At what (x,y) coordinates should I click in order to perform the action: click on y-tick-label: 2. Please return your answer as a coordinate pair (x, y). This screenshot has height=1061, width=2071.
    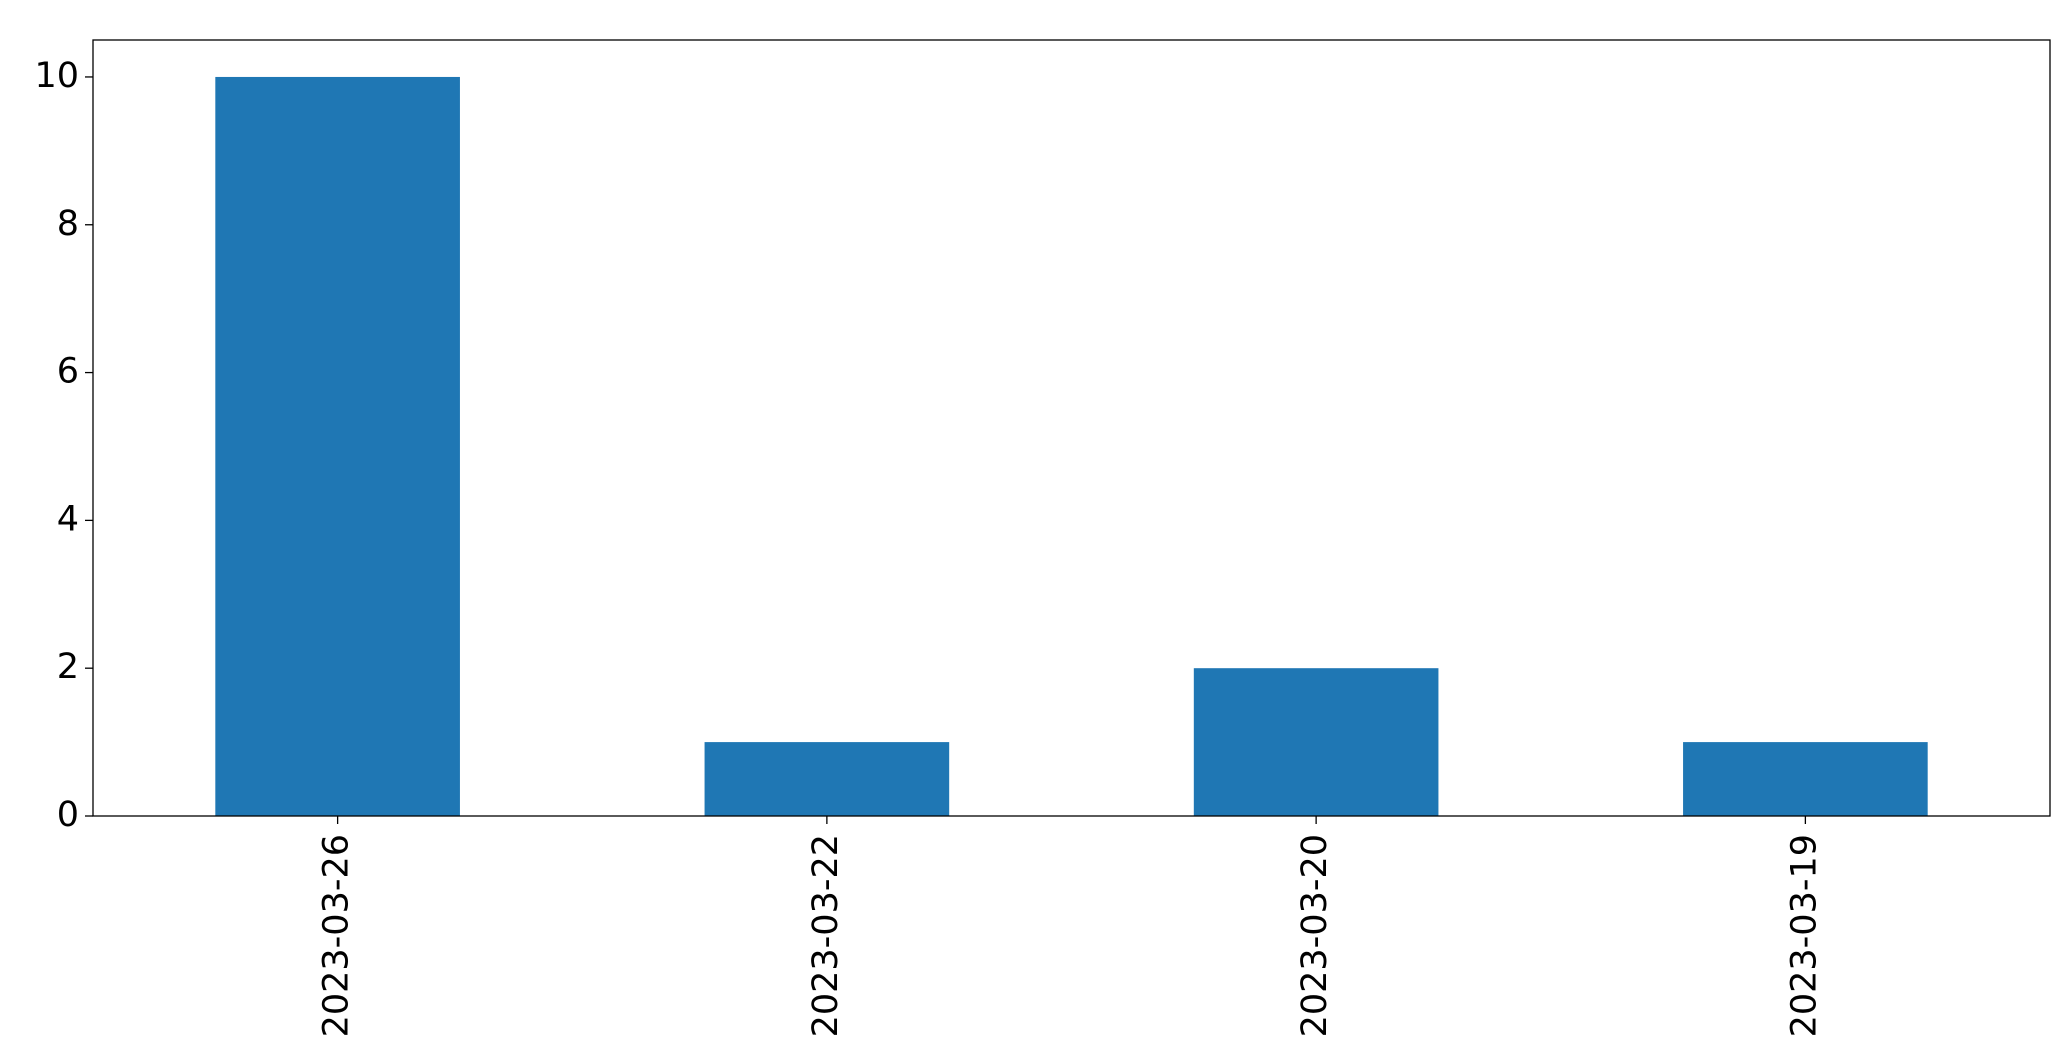
    Looking at the image, I should click on (68, 667).